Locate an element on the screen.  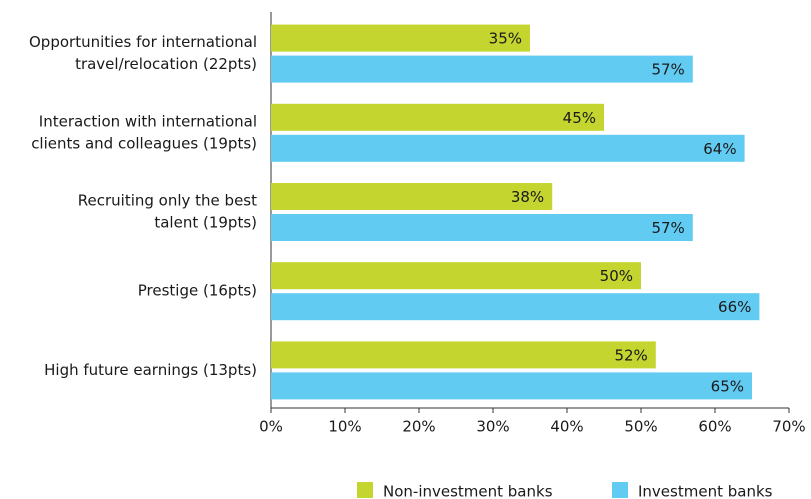
category-label: Interaction with international is located at coordinates (148, 121).